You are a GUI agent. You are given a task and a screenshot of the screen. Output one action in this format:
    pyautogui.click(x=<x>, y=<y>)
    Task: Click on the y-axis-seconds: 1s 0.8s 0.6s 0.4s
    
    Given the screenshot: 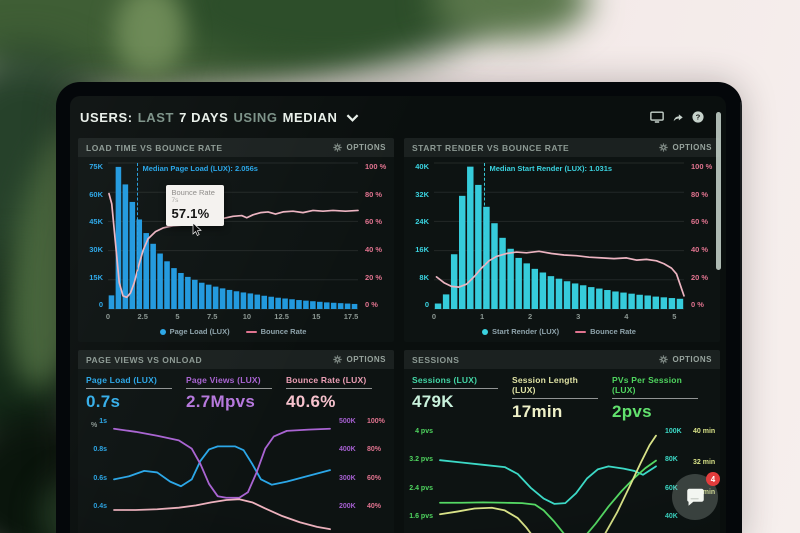 What is the action you would take?
    pyautogui.click(x=96, y=464)
    